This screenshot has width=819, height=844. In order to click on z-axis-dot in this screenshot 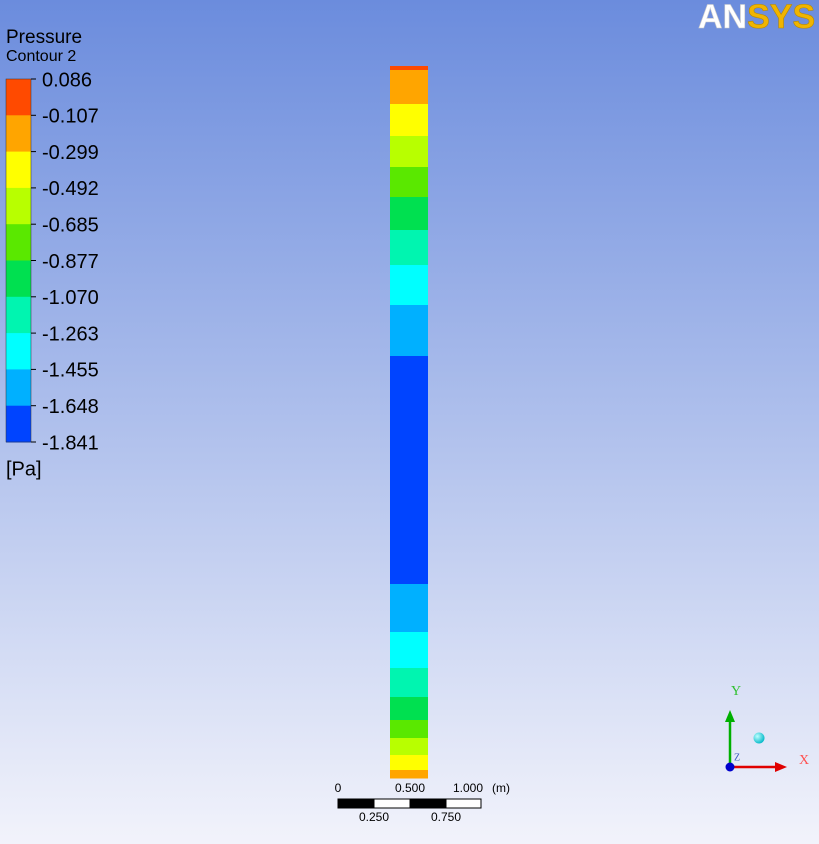, I will do `click(730, 767)`.